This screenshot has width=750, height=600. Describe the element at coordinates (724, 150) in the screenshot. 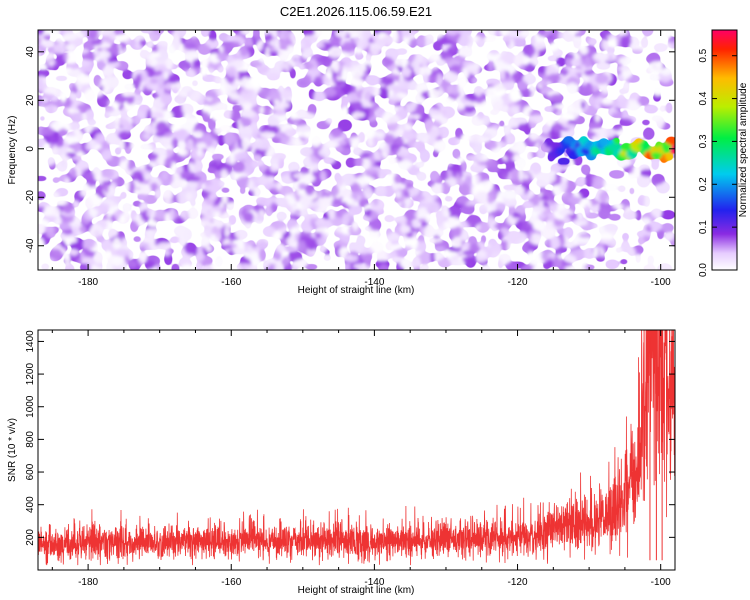

I see `colorbar-gradient` at that location.